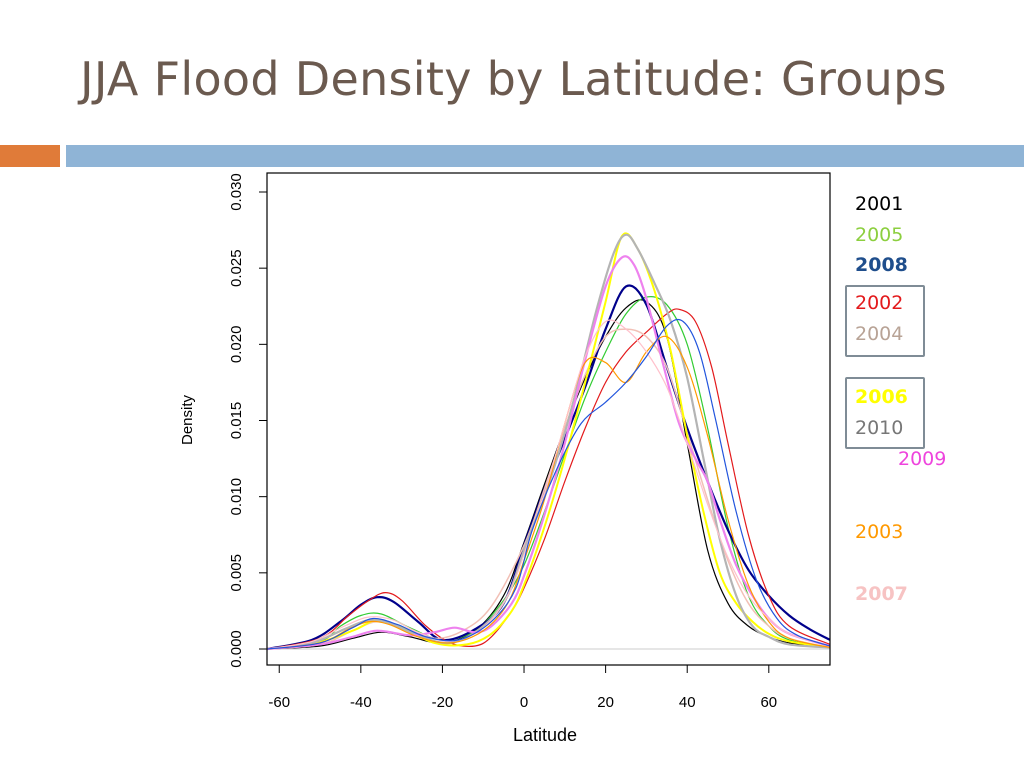 This screenshot has height=768, width=1024. What do you see at coordinates (513, 79) in the screenshot?
I see `slide-title: JJA Flood Density by Latitude: Groups` at bounding box center [513, 79].